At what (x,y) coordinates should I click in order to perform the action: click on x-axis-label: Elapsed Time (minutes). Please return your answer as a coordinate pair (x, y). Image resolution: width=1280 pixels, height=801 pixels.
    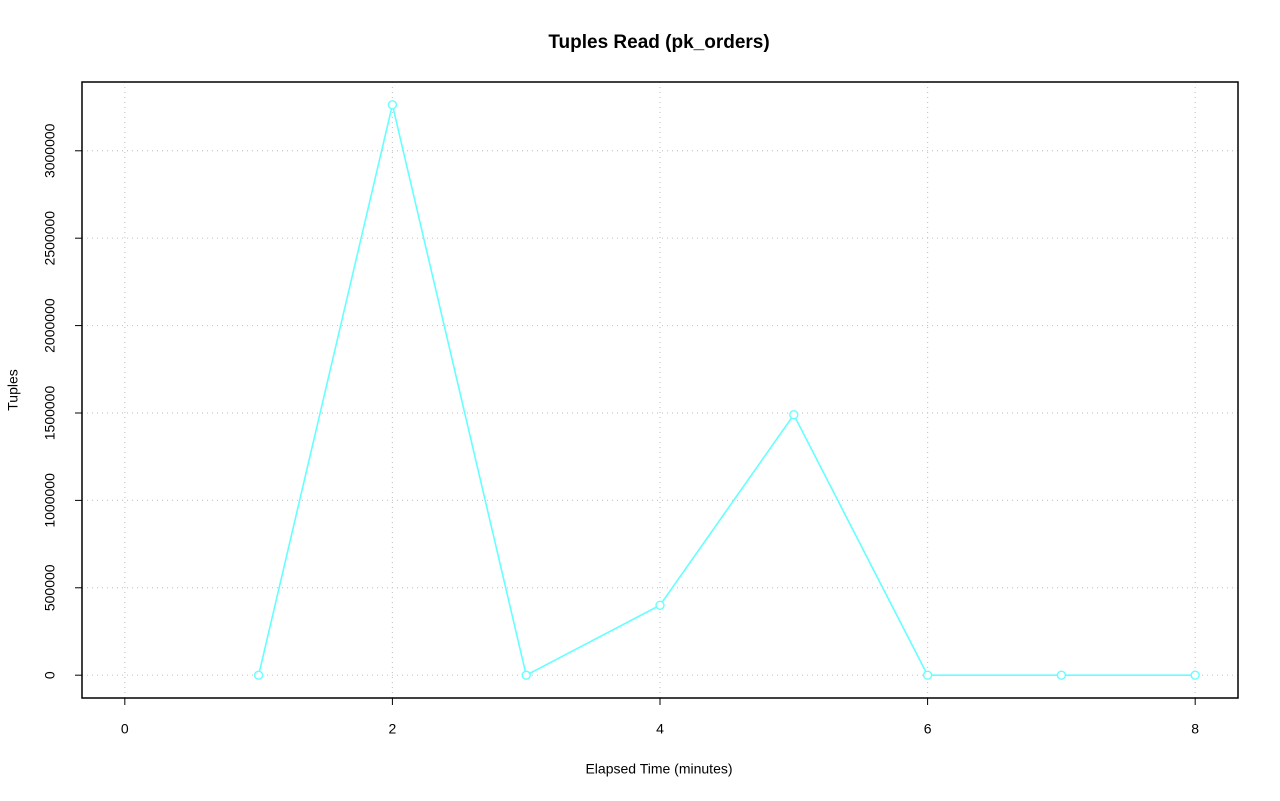
    Looking at the image, I should click on (658, 769).